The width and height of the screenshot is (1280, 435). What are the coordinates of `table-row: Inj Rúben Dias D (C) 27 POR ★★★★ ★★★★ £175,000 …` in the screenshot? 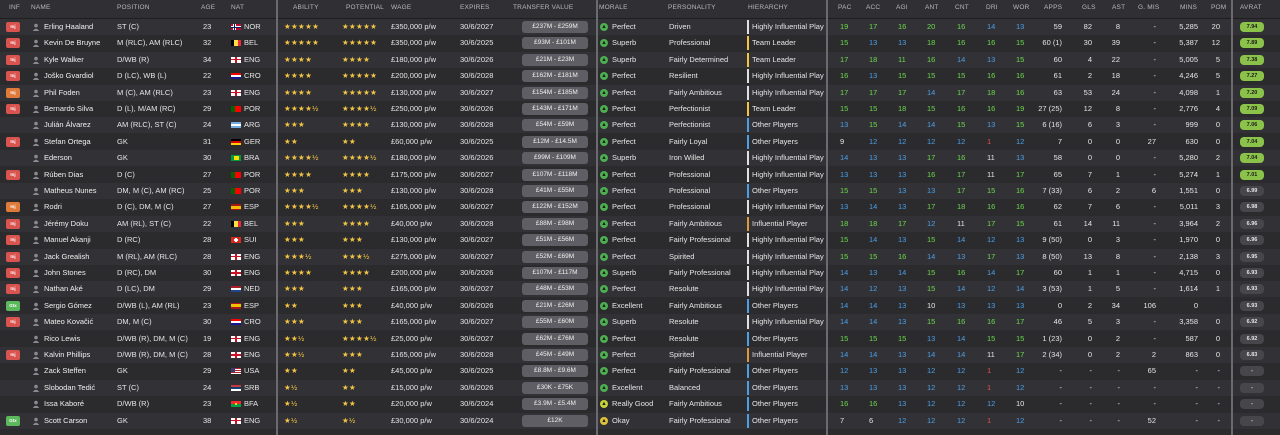 It's located at (640, 174).